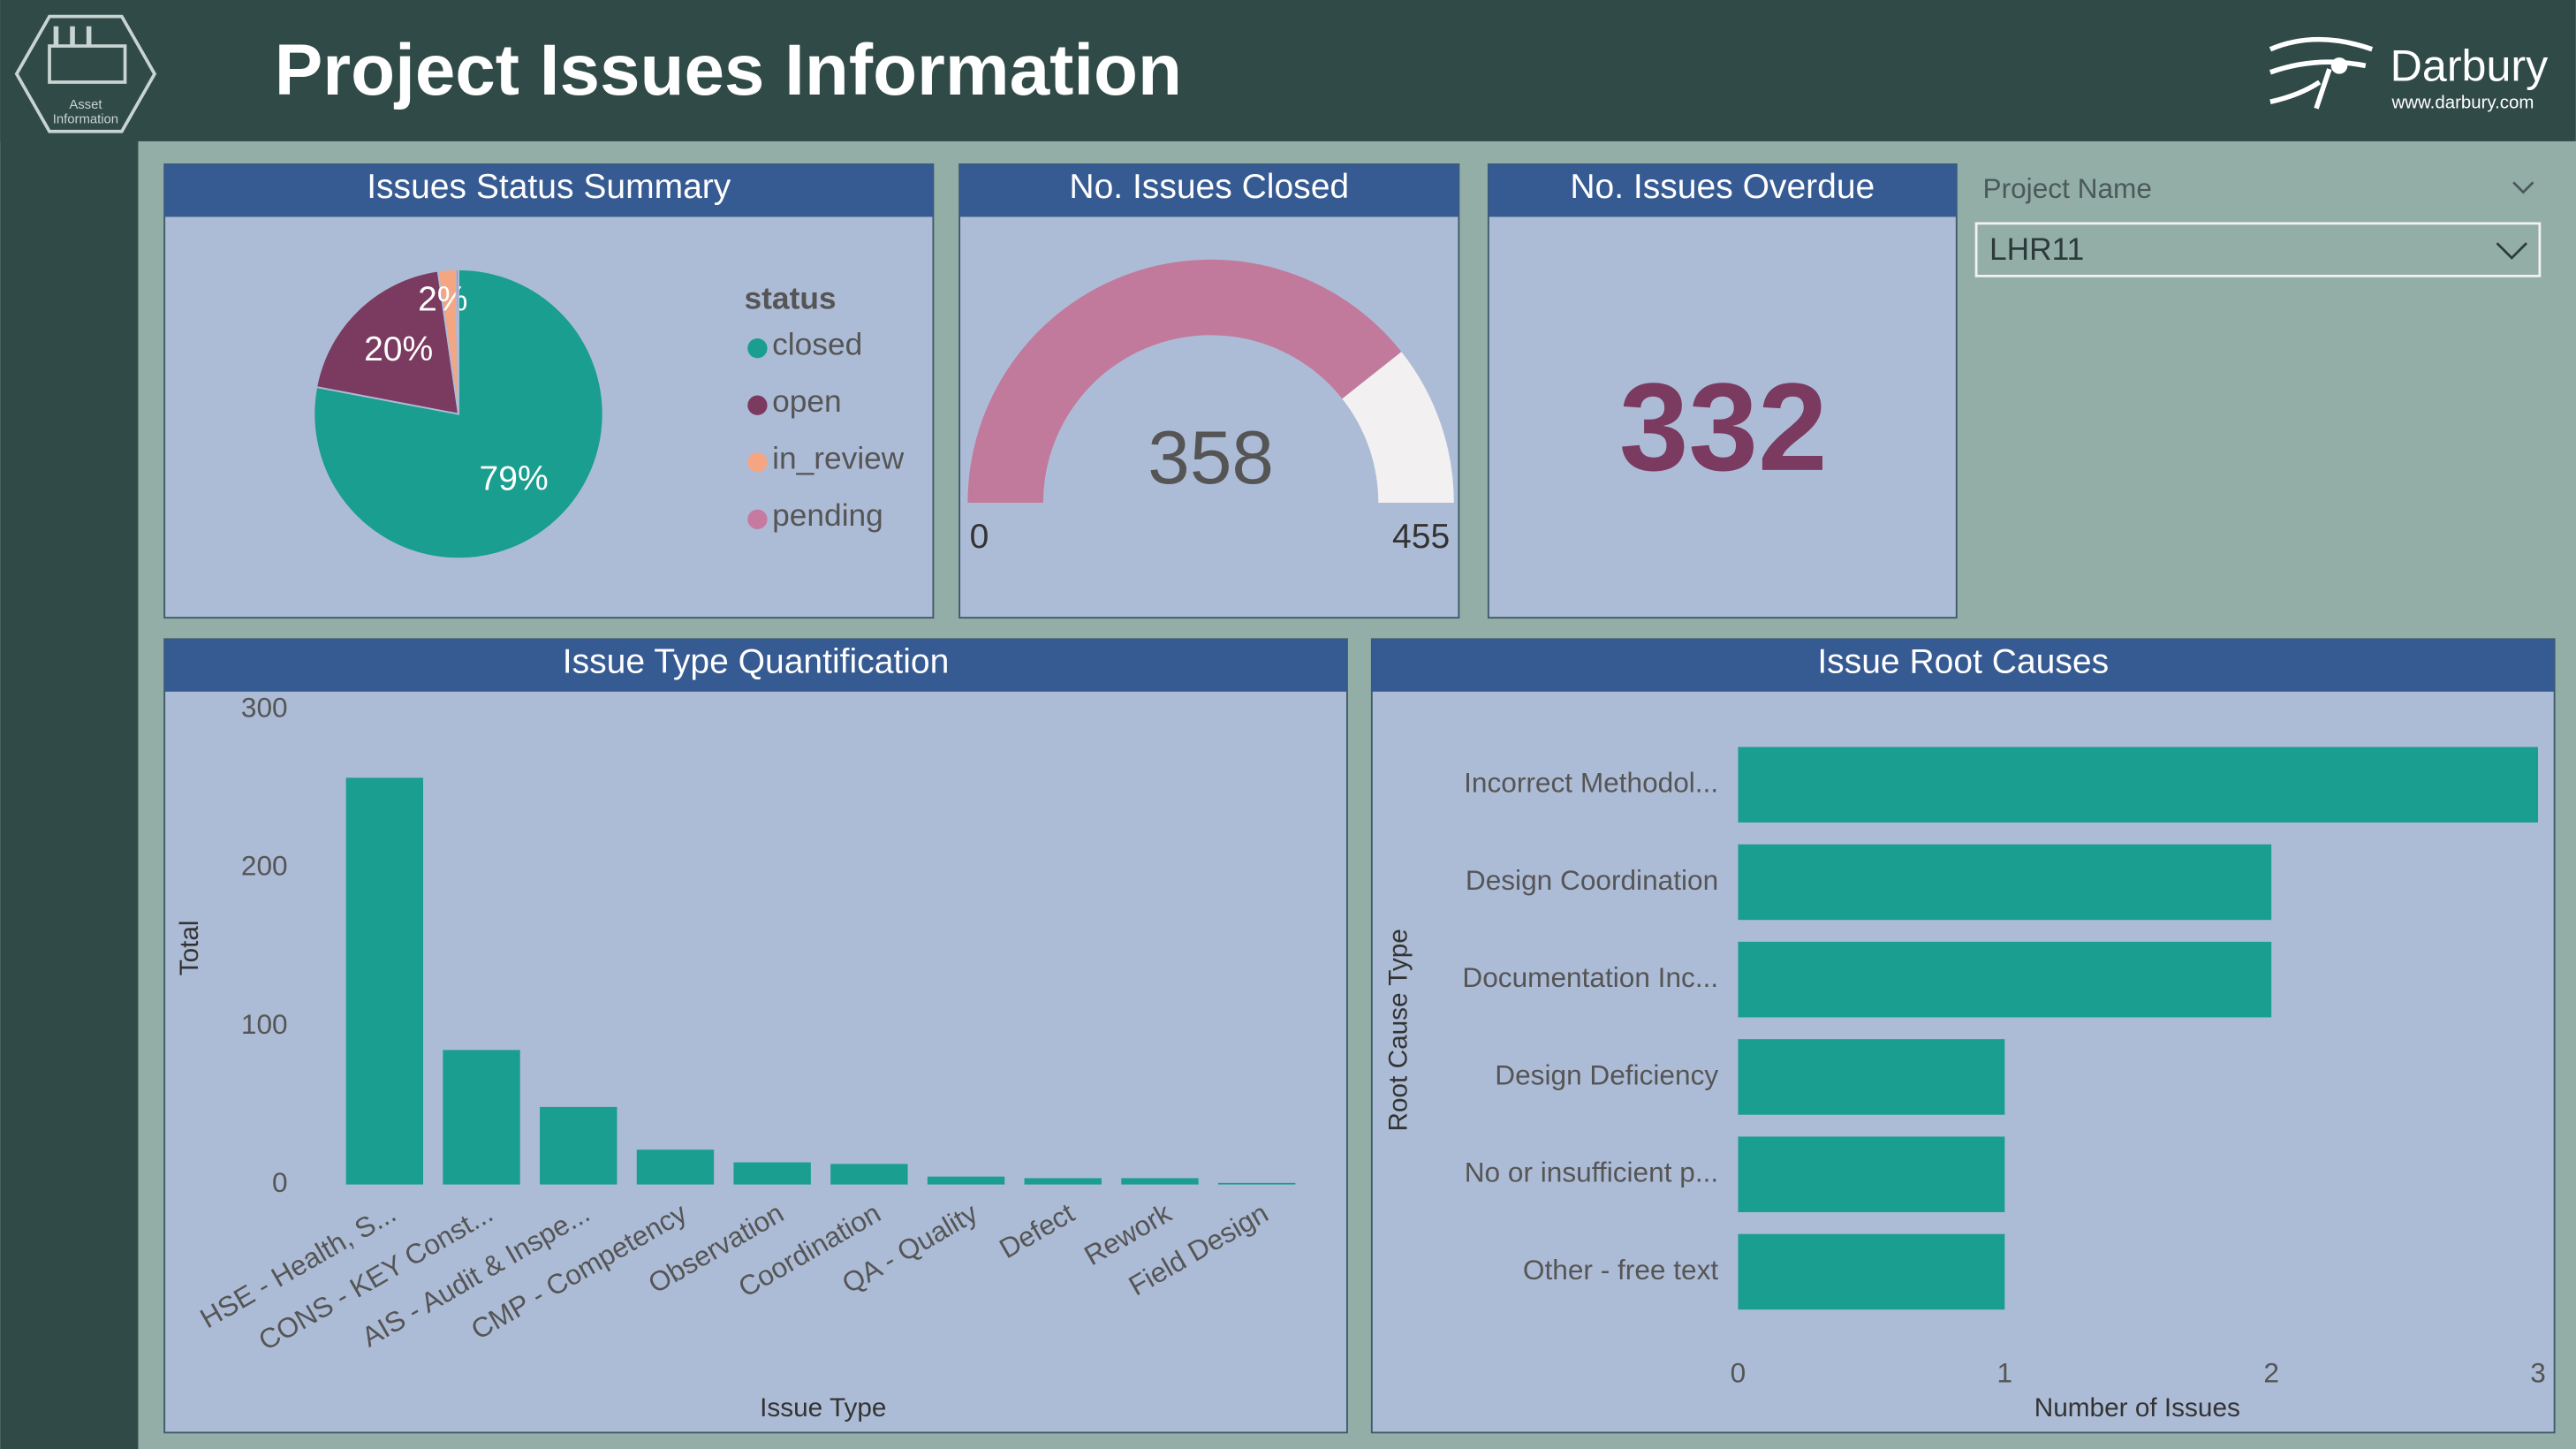 The width and height of the screenshot is (2576, 1449). Describe the element at coordinates (2511, 251) in the screenshot. I see `dropdown-chevron` at that location.